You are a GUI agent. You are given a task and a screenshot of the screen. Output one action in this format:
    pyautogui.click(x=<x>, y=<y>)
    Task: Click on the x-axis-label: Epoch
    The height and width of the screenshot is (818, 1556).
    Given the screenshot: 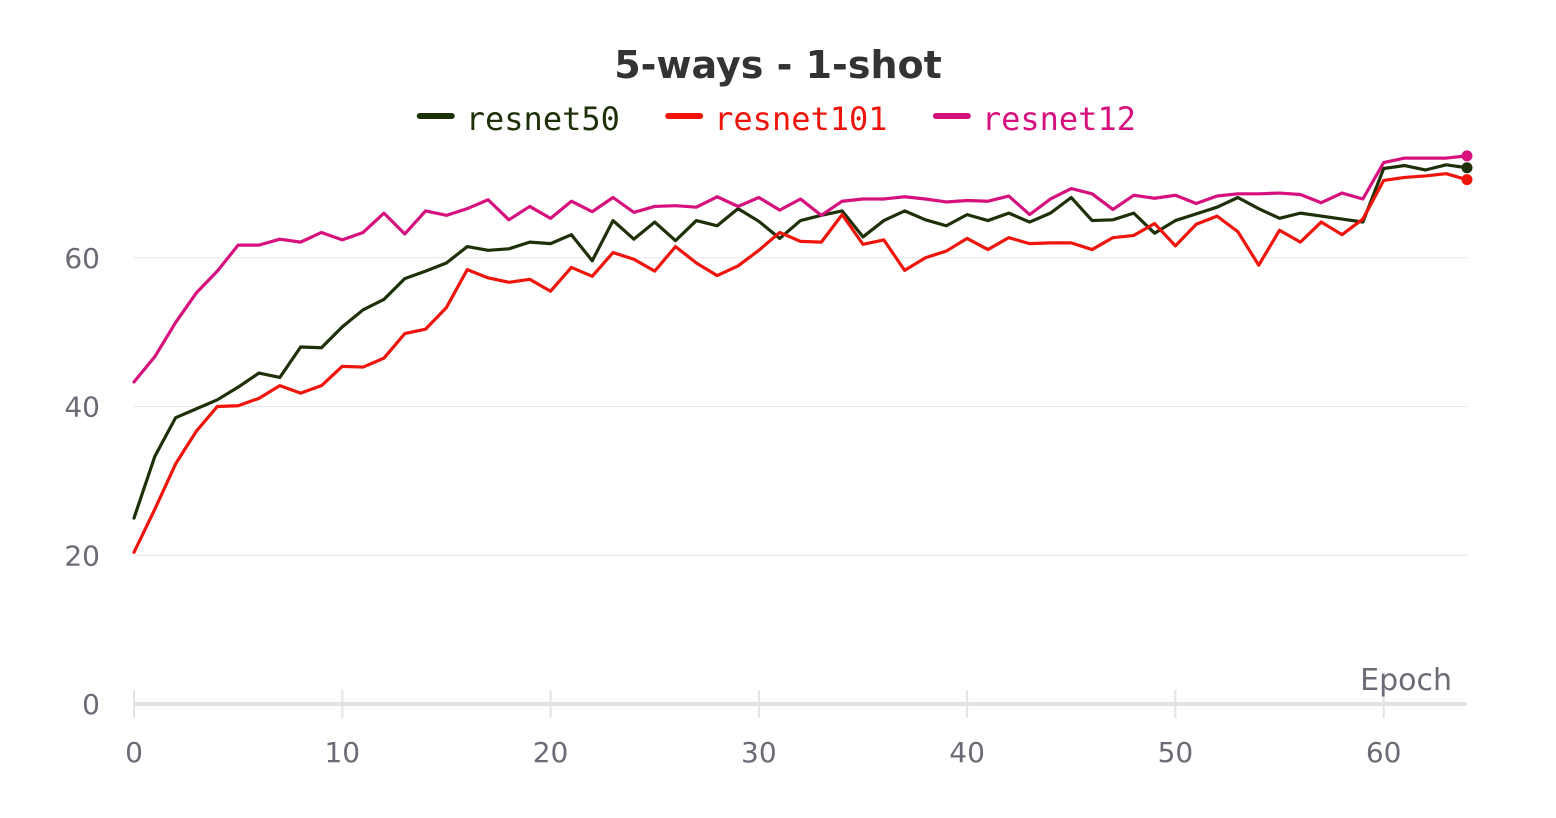 What is the action you would take?
    pyautogui.click(x=1406, y=680)
    